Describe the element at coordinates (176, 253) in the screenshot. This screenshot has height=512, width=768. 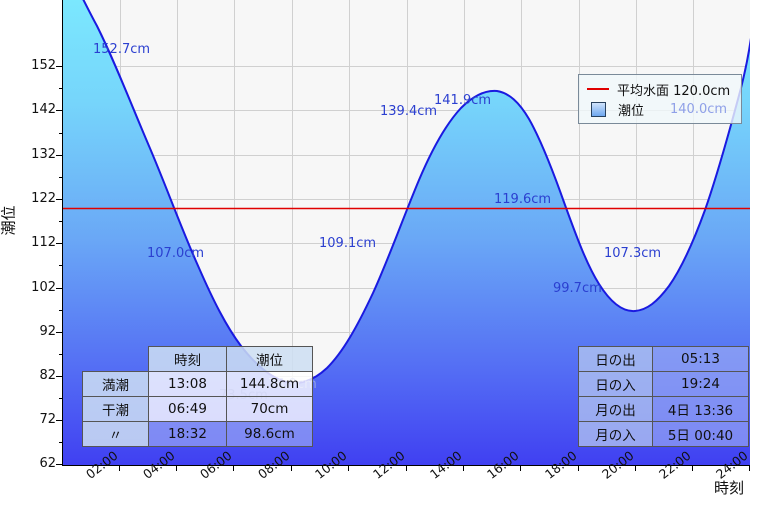
I see `data-label-107a: 107.0cm` at that location.